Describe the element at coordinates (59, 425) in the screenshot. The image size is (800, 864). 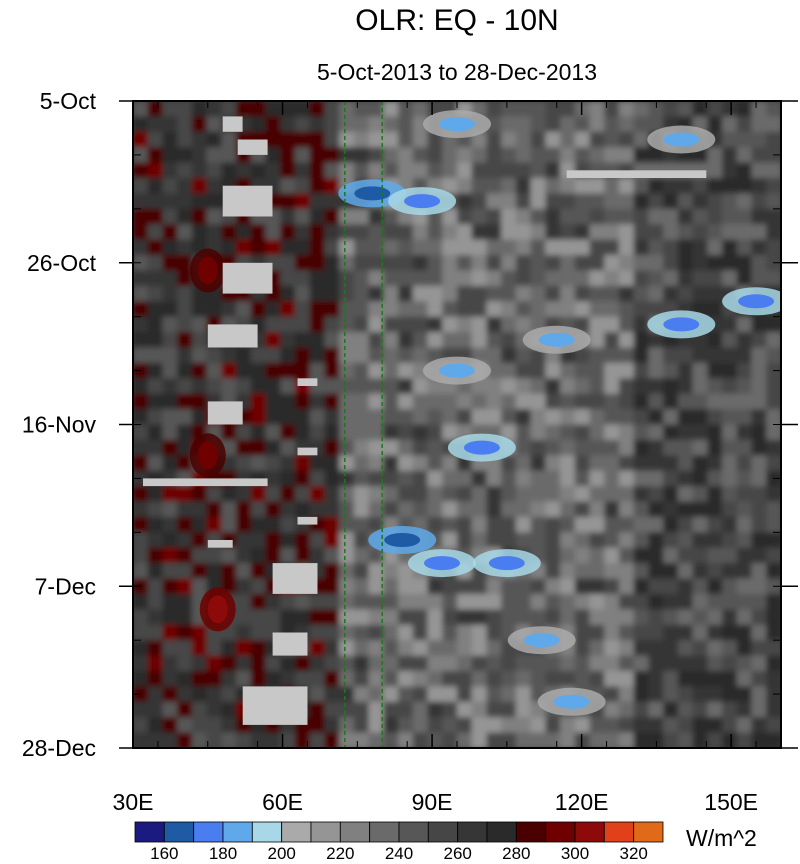
I see `y-tick-label: 16-Nov` at that location.